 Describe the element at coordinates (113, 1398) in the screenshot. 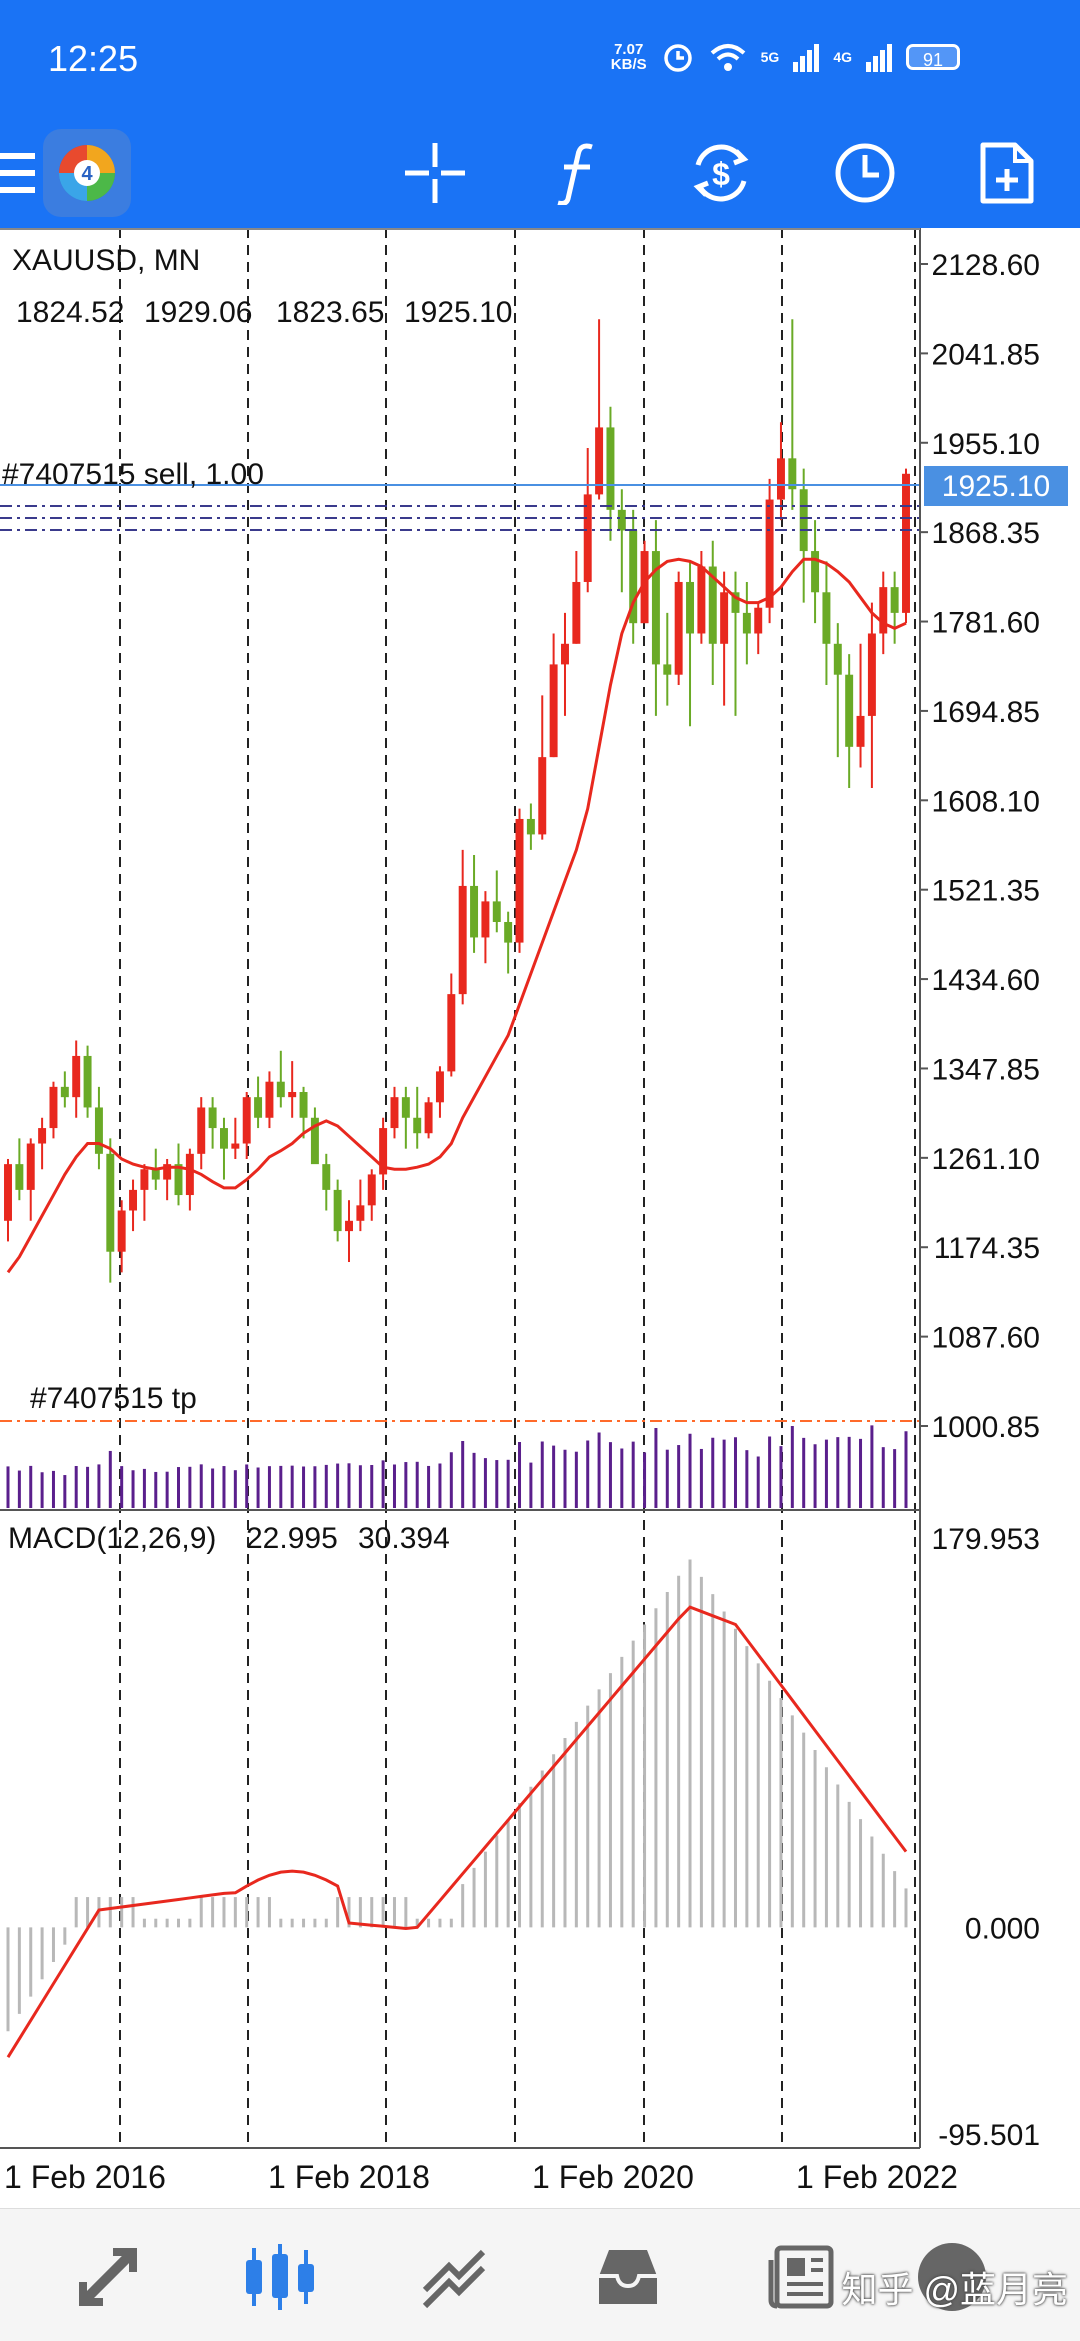

I see `tp-label: #7407515 tp` at that location.